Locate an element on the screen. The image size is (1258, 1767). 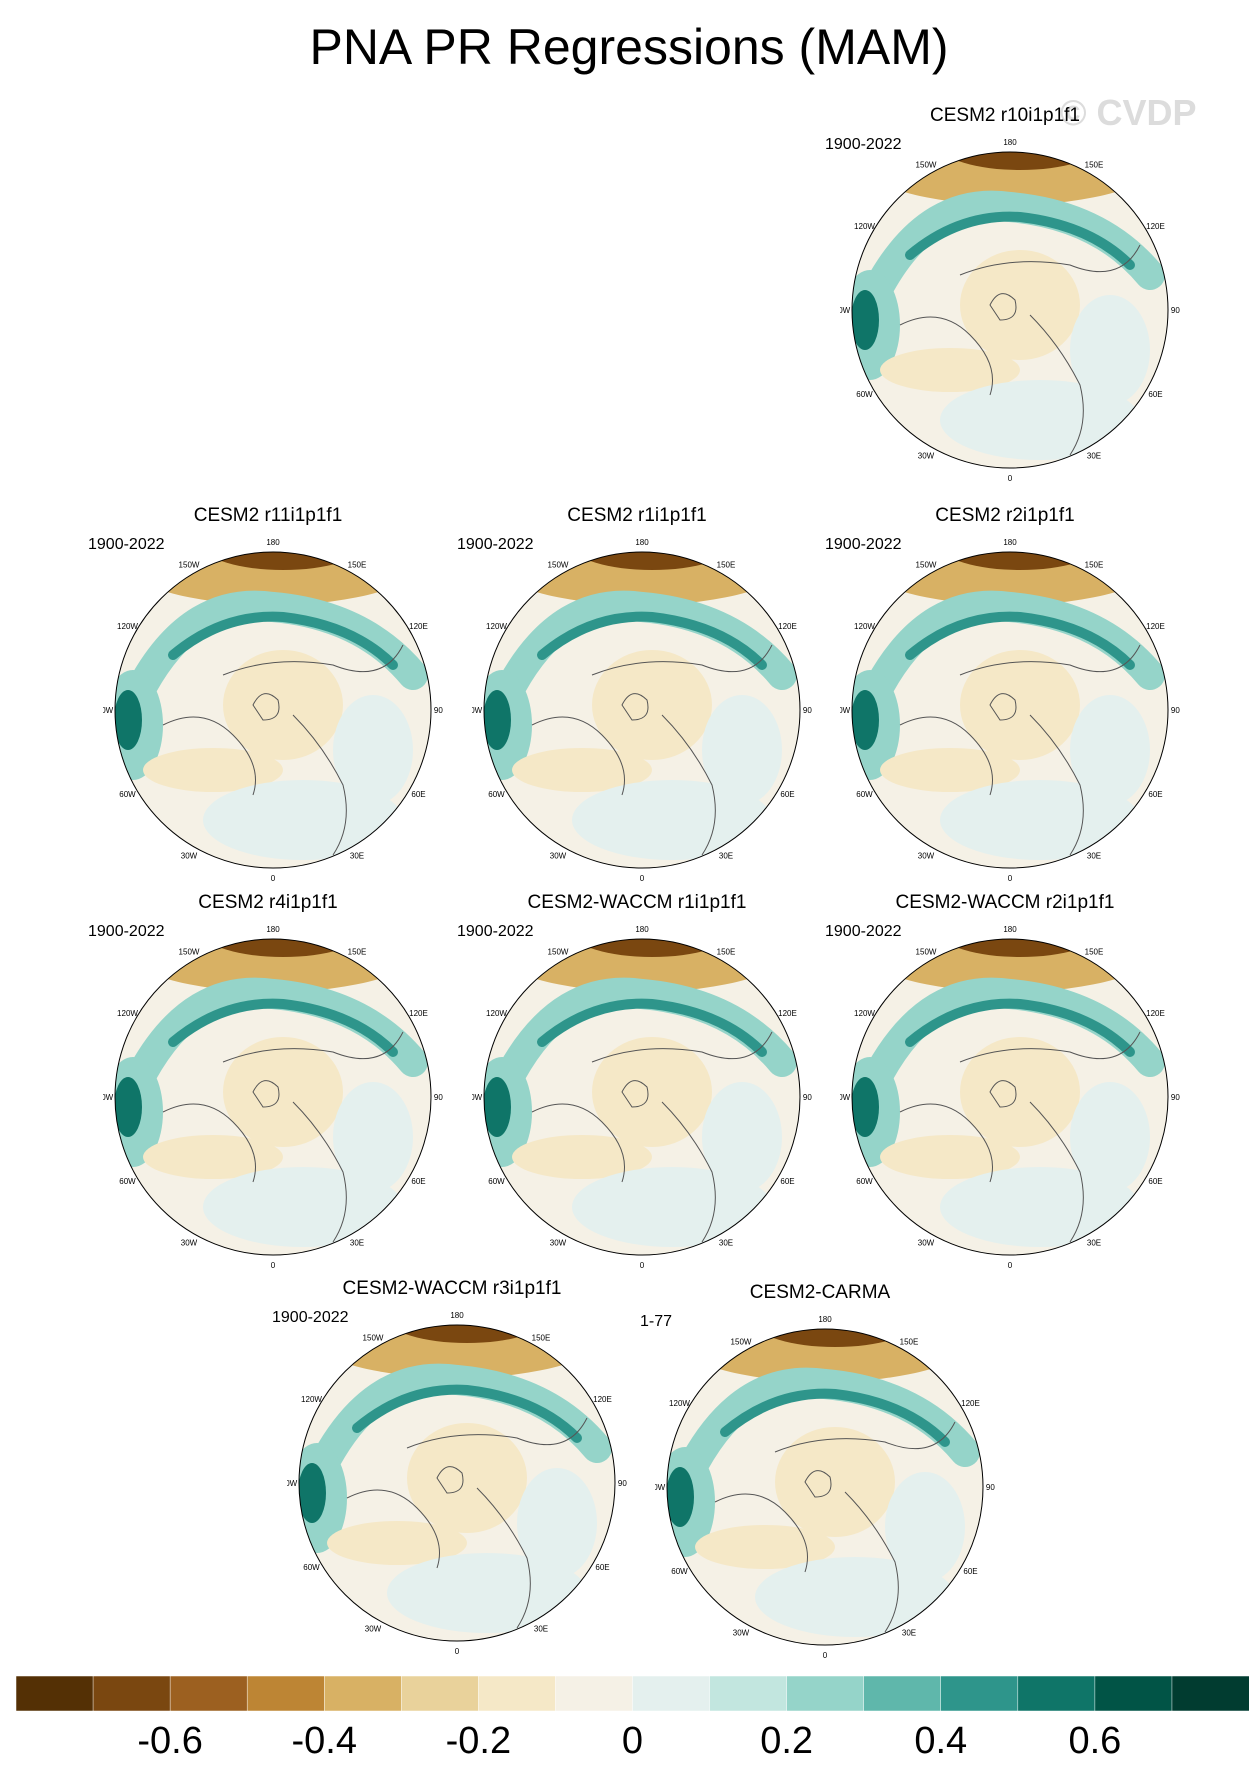
panel-title: CESM2-WACCM r1i1p1f1 is located at coordinates (637, 902).